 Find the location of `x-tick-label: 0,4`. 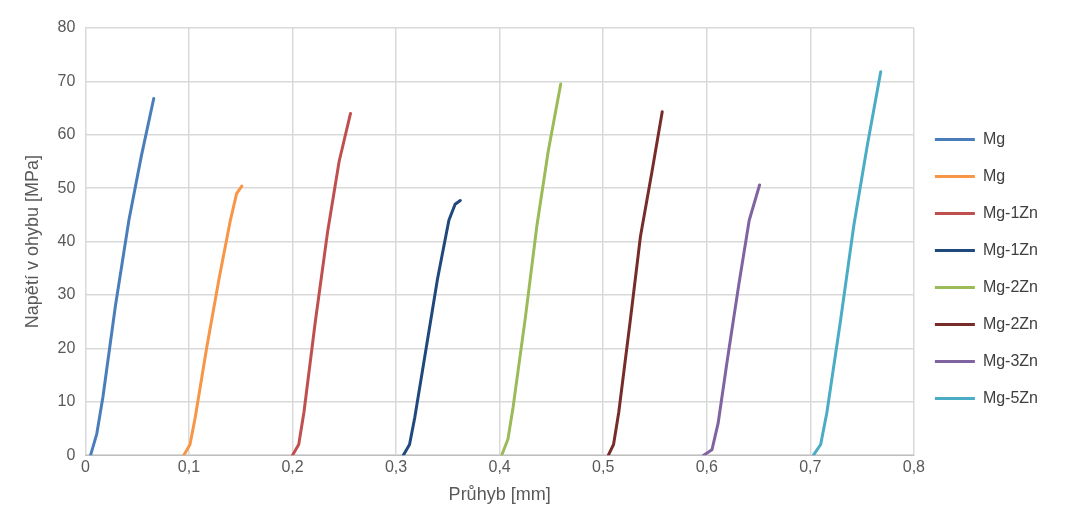

x-tick-label: 0,4 is located at coordinates (499, 467).